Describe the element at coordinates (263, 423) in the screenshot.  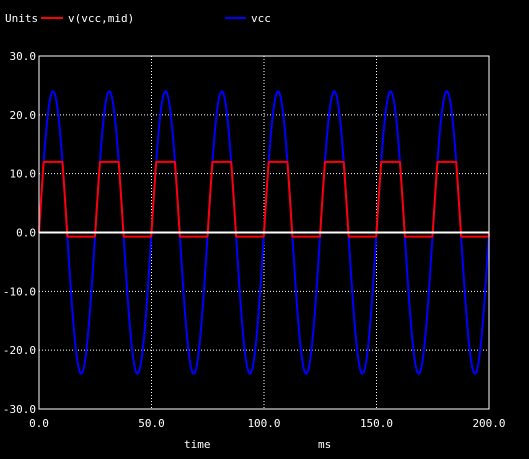
I see `x-tick-label: 100.0` at that location.